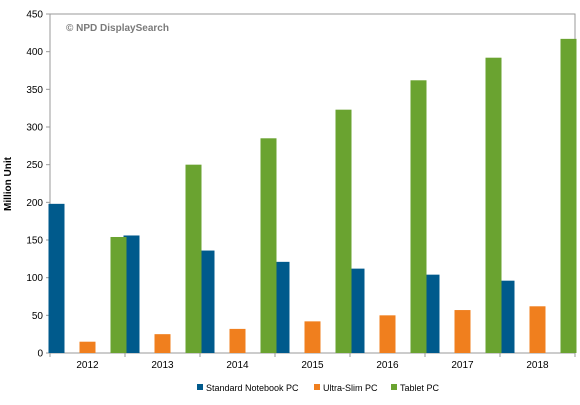 This screenshot has width=580, height=405. I want to click on x-tick-label: 2015, so click(312, 365).